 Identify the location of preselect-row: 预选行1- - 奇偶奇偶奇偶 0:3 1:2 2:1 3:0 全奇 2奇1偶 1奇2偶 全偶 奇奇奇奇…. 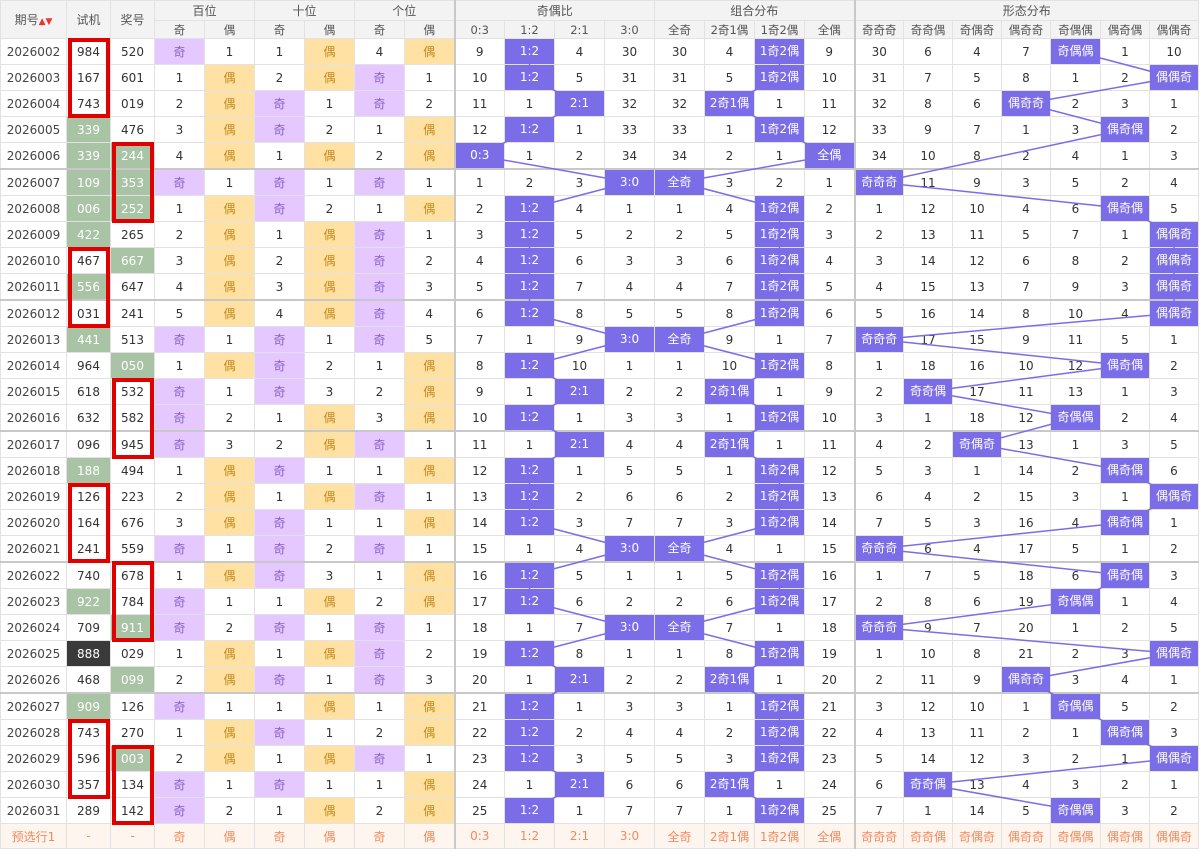
(599, 836).